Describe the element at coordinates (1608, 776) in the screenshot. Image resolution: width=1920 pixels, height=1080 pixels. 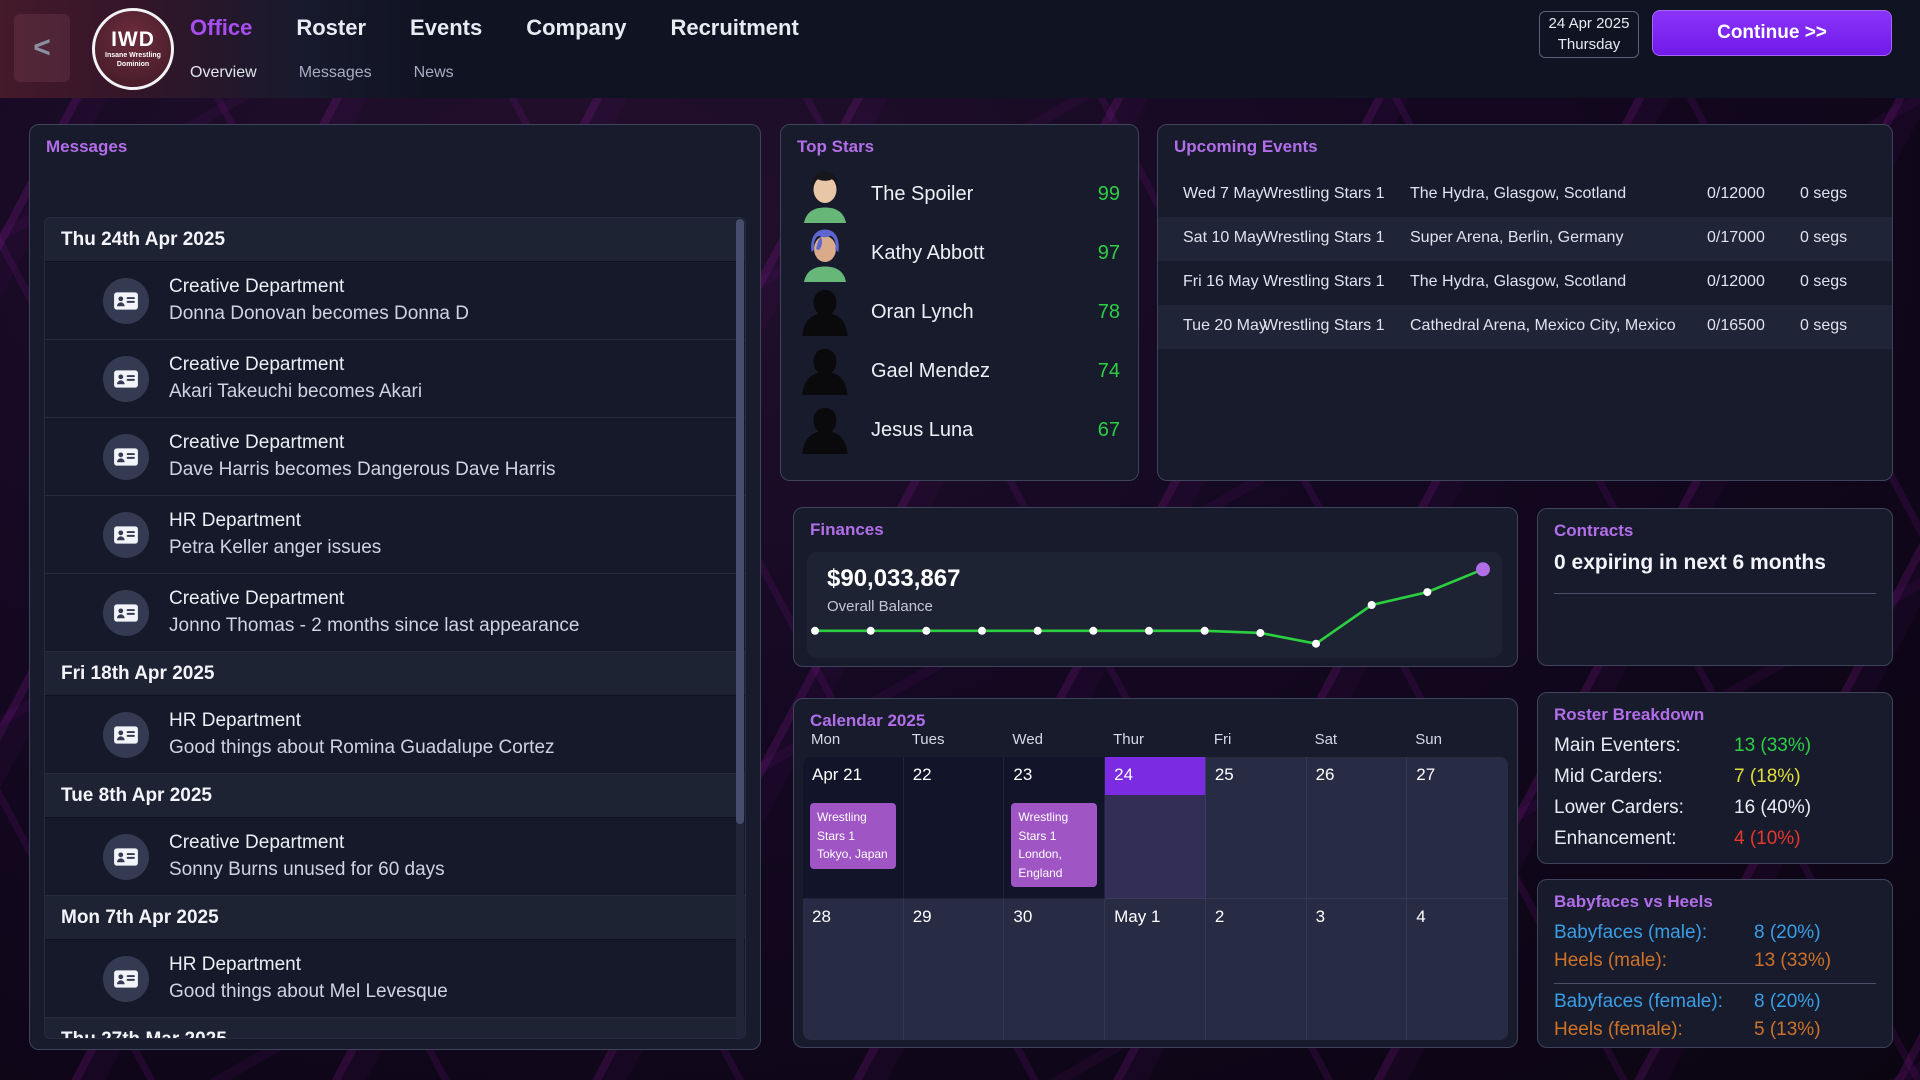
I see `stat-label: Mid Carders:` at that location.